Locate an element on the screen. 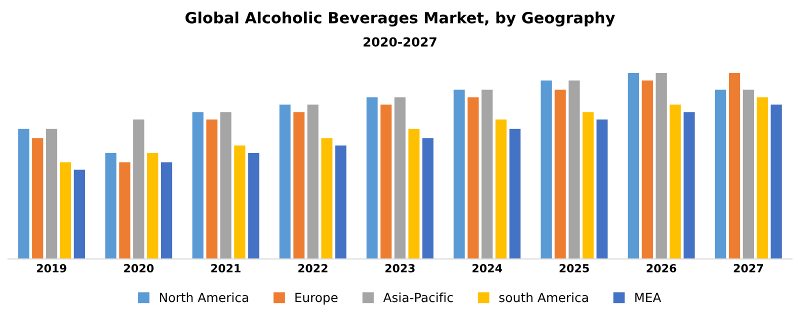 This screenshot has width=800, height=332. legend-label: south America is located at coordinates (543, 297).